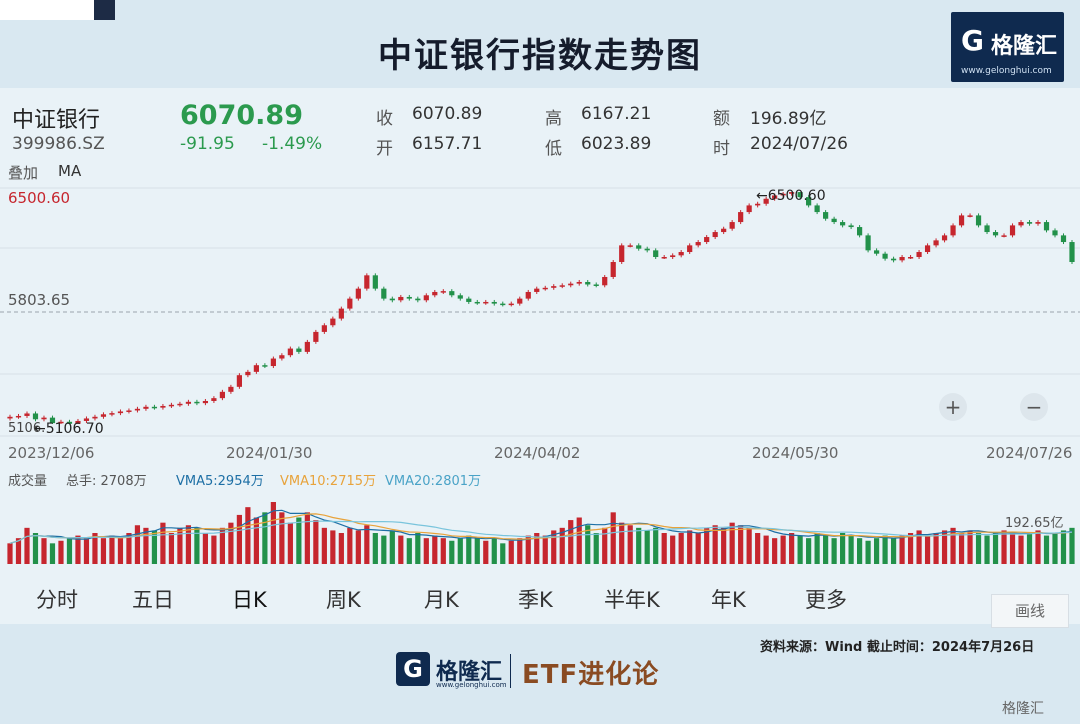 This screenshot has width=1080, height=724. Describe the element at coordinates (441, 600) in the screenshot. I see `tab-4: 月K` at that location.